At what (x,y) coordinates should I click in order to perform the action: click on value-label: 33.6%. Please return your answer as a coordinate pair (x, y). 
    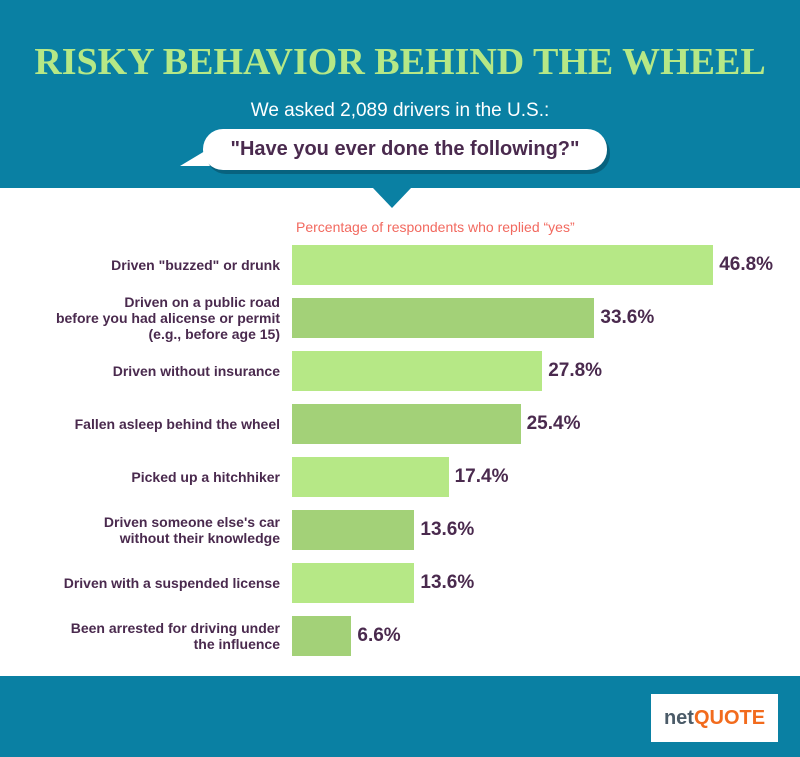
    Looking at the image, I should click on (627, 317).